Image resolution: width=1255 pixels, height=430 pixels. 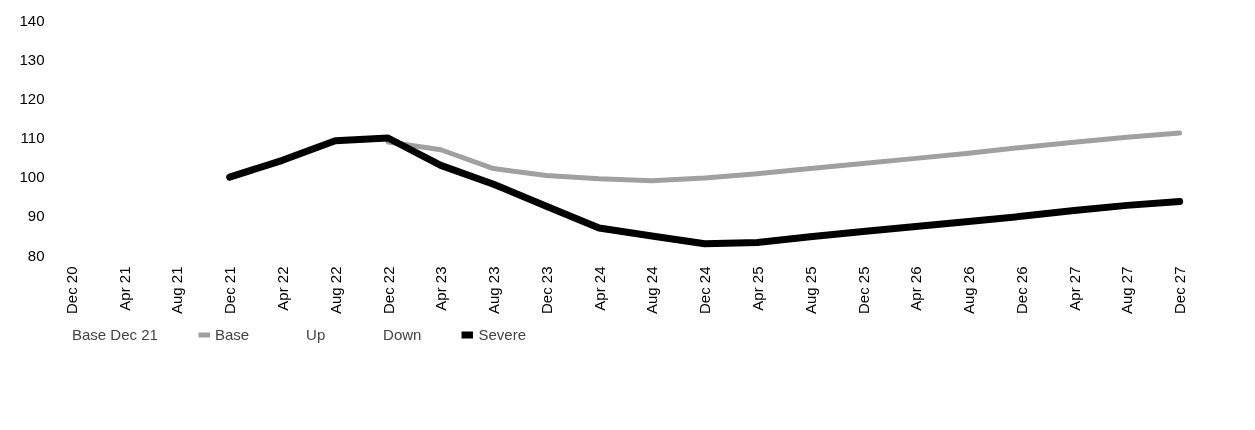 I want to click on text: Down, so click(x=402, y=334).